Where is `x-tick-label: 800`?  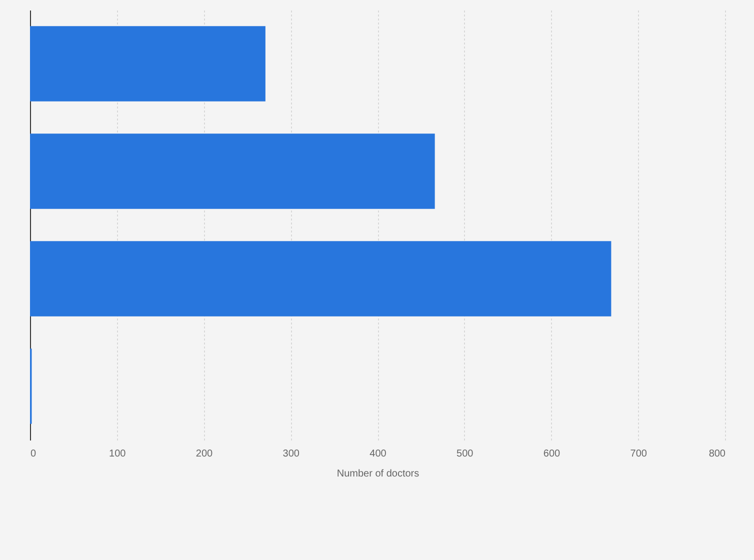
x-tick-label: 800 is located at coordinates (717, 454).